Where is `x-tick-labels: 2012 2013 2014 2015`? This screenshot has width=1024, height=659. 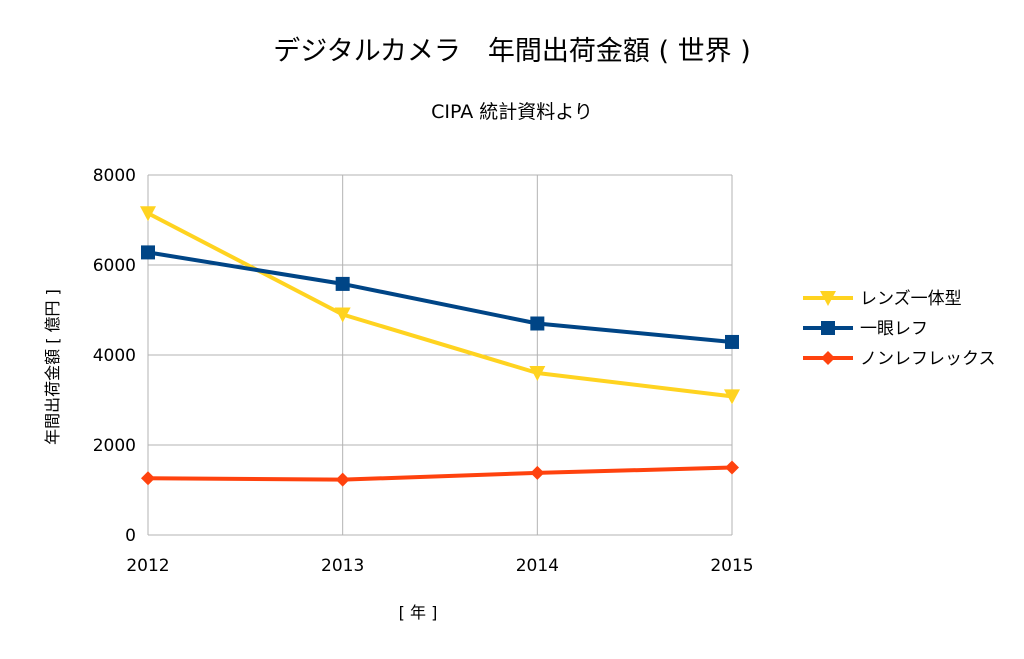
x-tick-labels: 2012 2013 2014 2015 is located at coordinates (439, 566).